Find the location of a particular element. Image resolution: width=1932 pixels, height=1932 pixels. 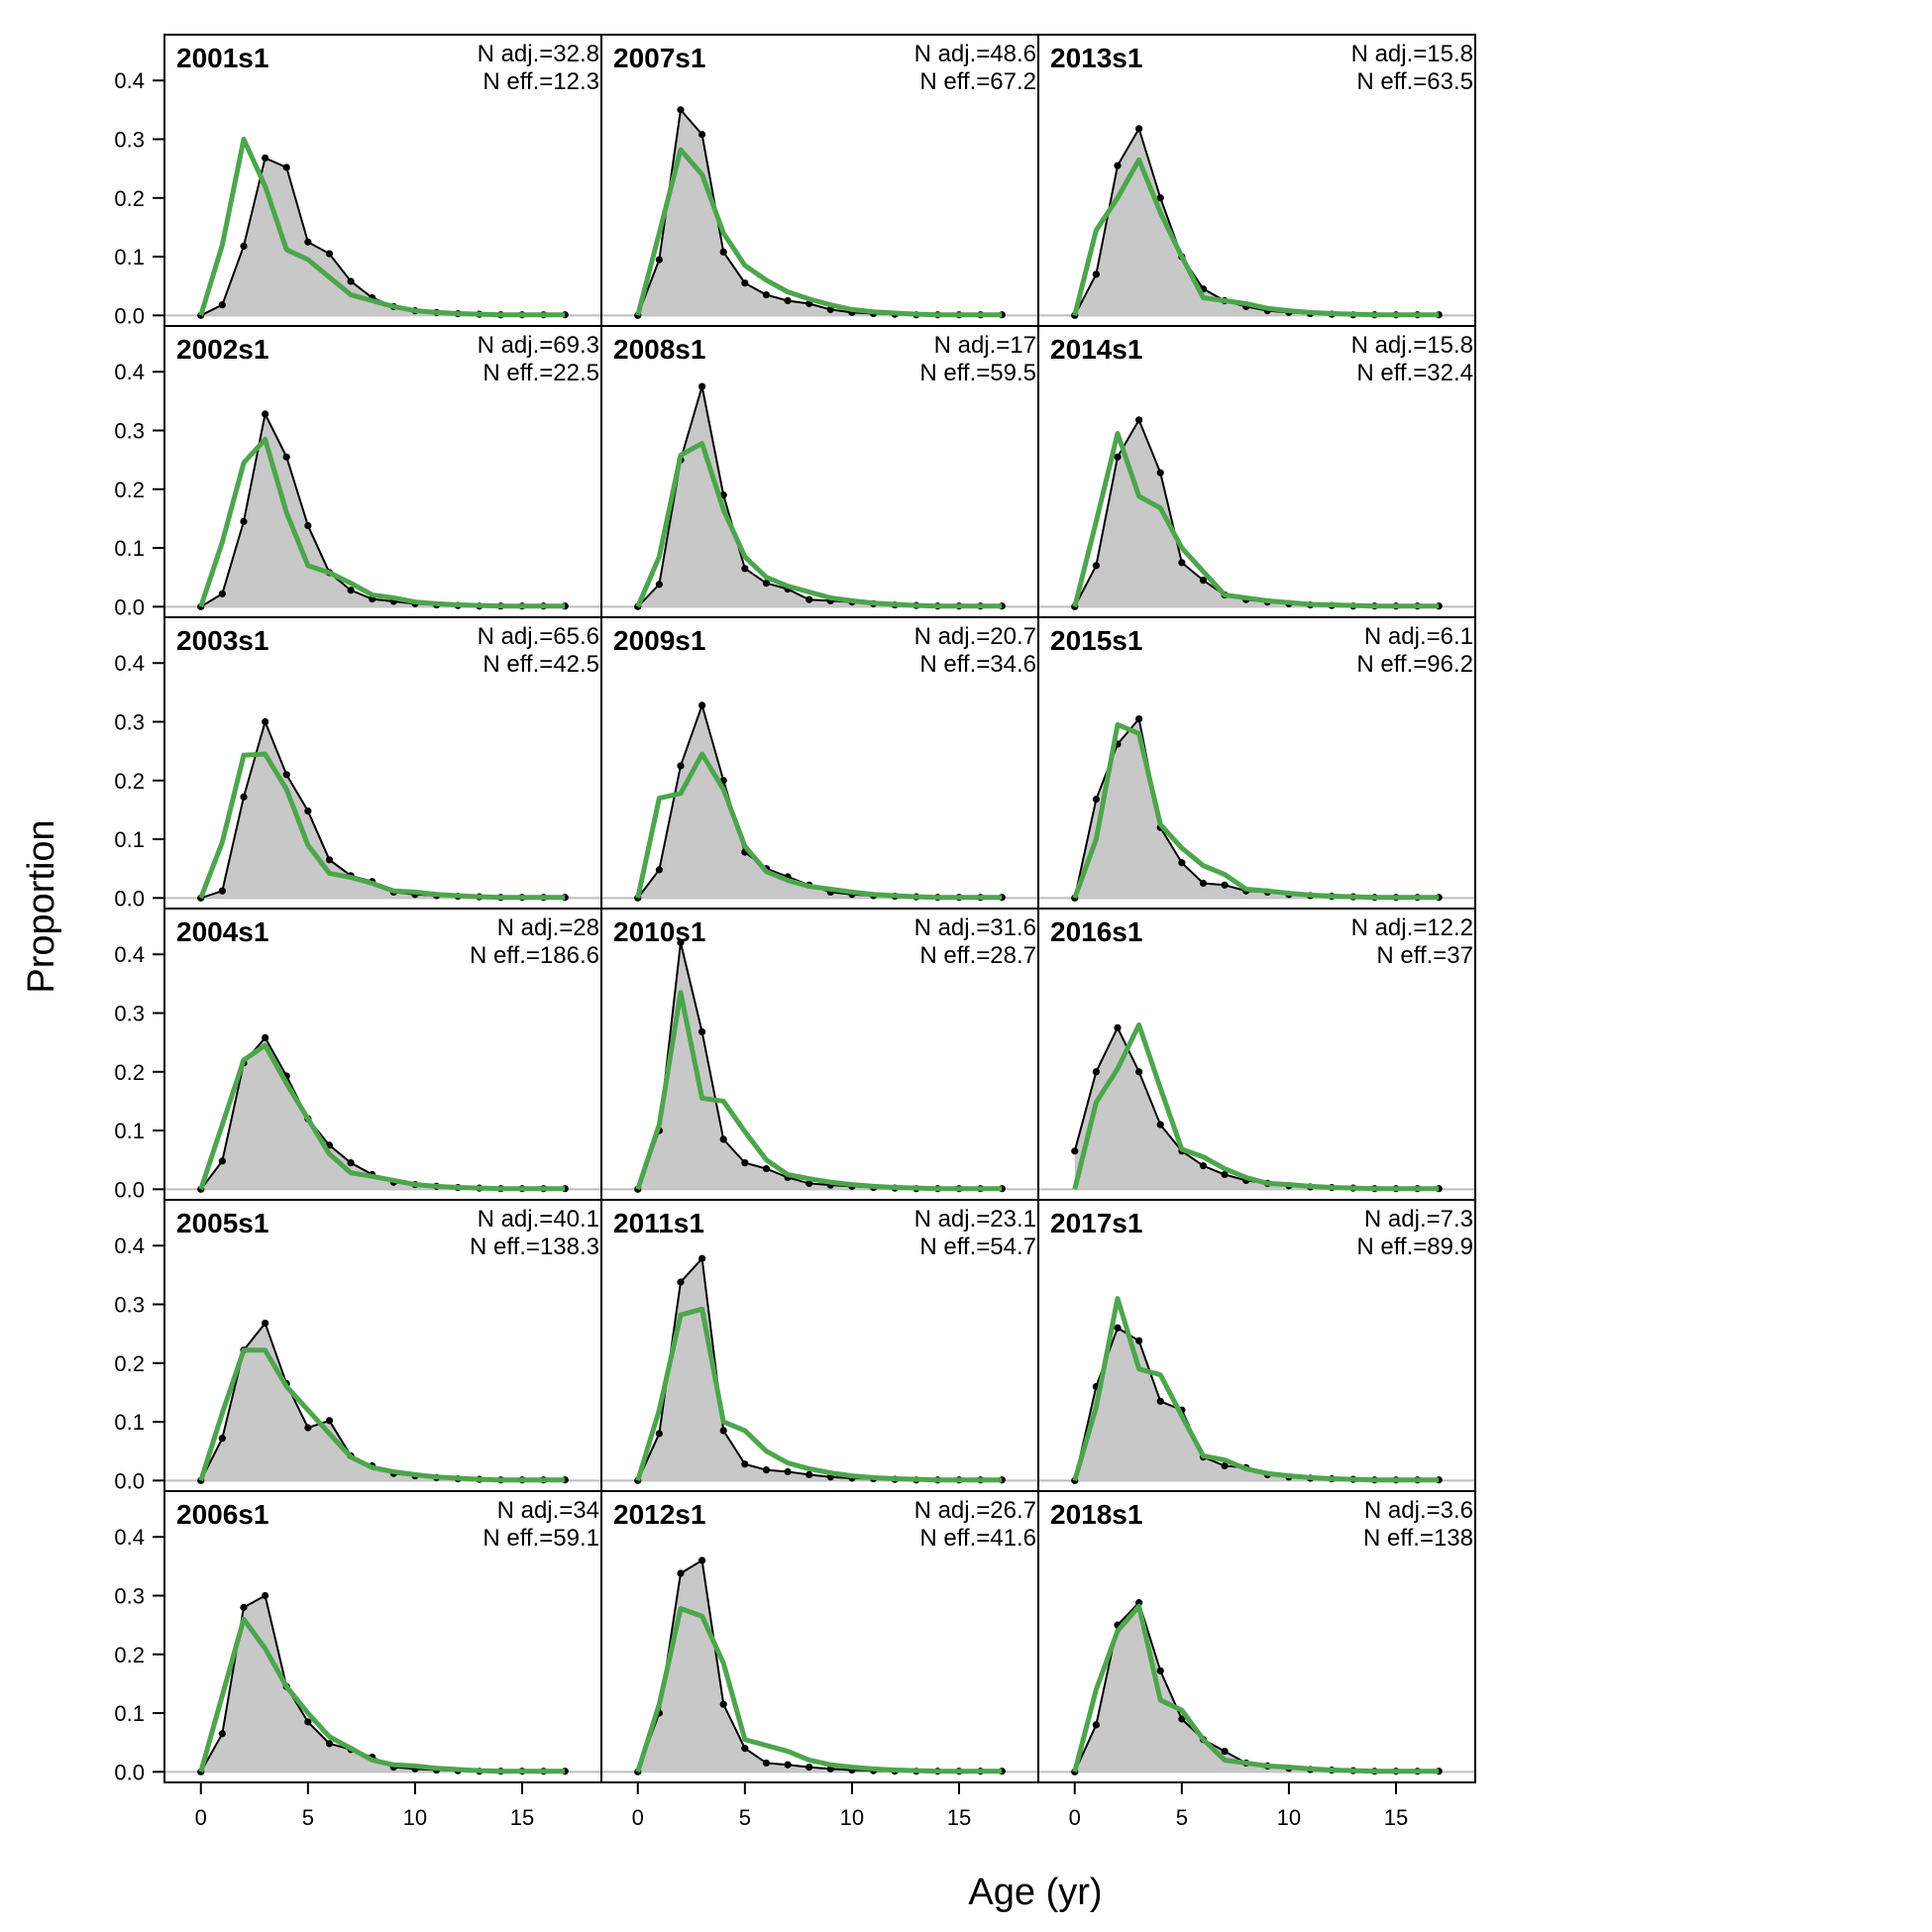

panel-label: 2013s1 is located at coordinates (1096, 58).